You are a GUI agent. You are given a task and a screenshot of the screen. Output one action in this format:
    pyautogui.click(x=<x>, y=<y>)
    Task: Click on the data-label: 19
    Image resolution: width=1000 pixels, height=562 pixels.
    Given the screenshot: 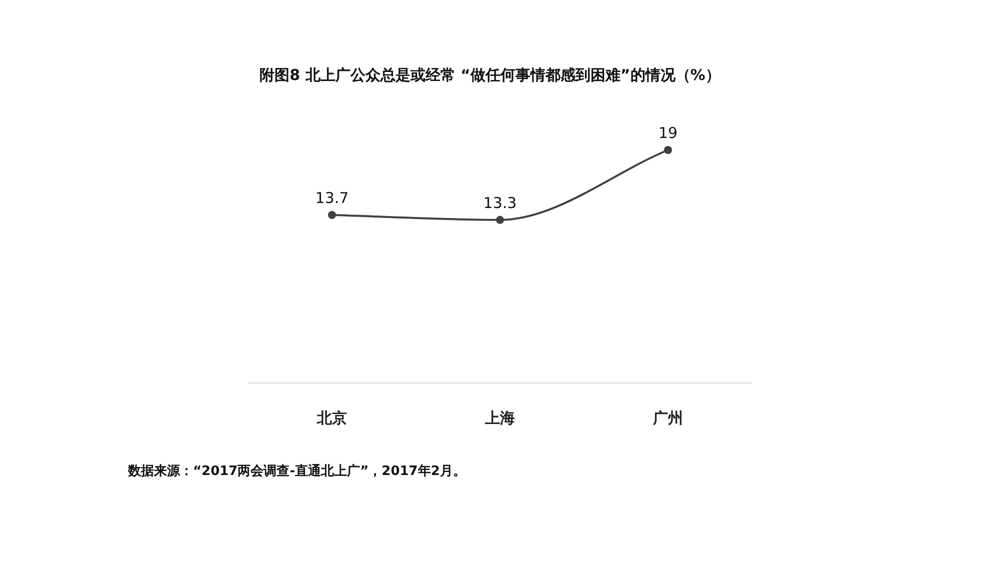 What is the action you would take?
    pyautogui.click(x=668, y=133)
    